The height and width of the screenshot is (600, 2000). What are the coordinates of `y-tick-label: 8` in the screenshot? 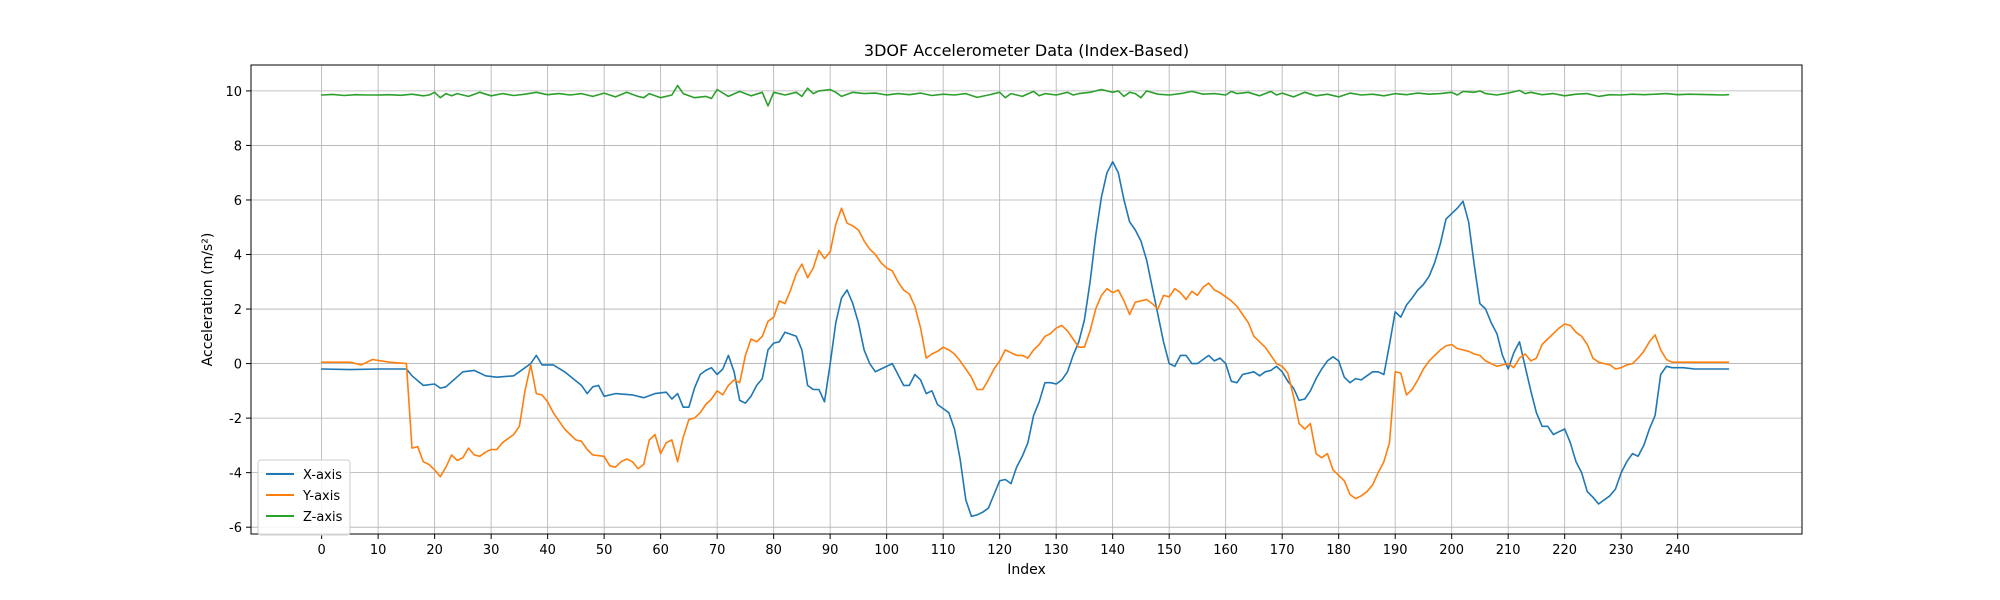 It's located at (238, 146).